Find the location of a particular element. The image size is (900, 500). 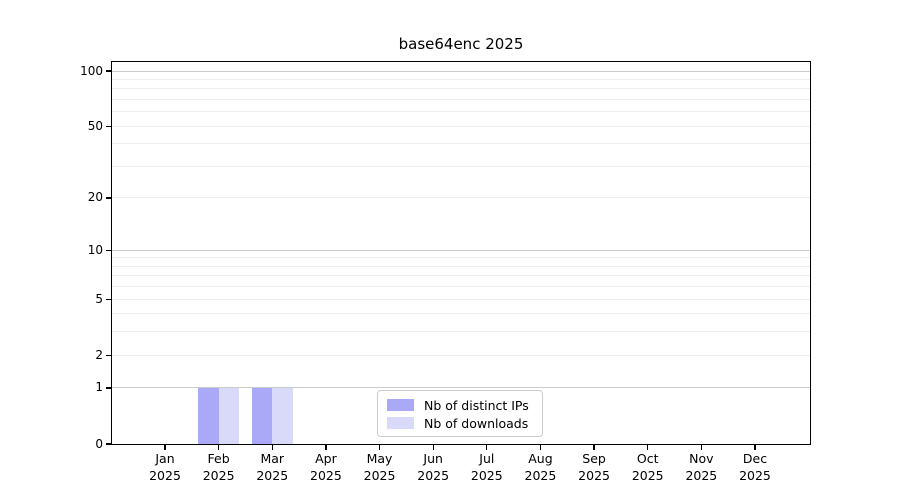

y-axis-tick-label: 1 is located at coordinates (99, 387).